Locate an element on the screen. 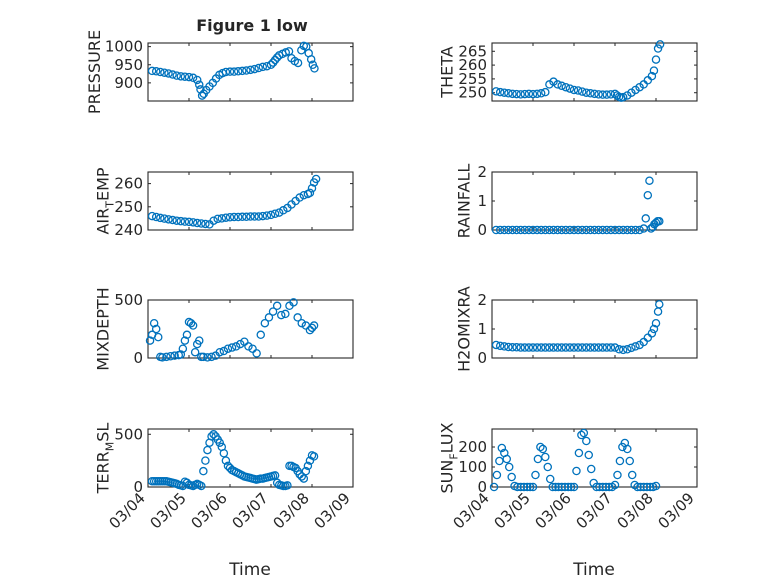  y-tick-label: 260 is located at coordinates (128, 184).